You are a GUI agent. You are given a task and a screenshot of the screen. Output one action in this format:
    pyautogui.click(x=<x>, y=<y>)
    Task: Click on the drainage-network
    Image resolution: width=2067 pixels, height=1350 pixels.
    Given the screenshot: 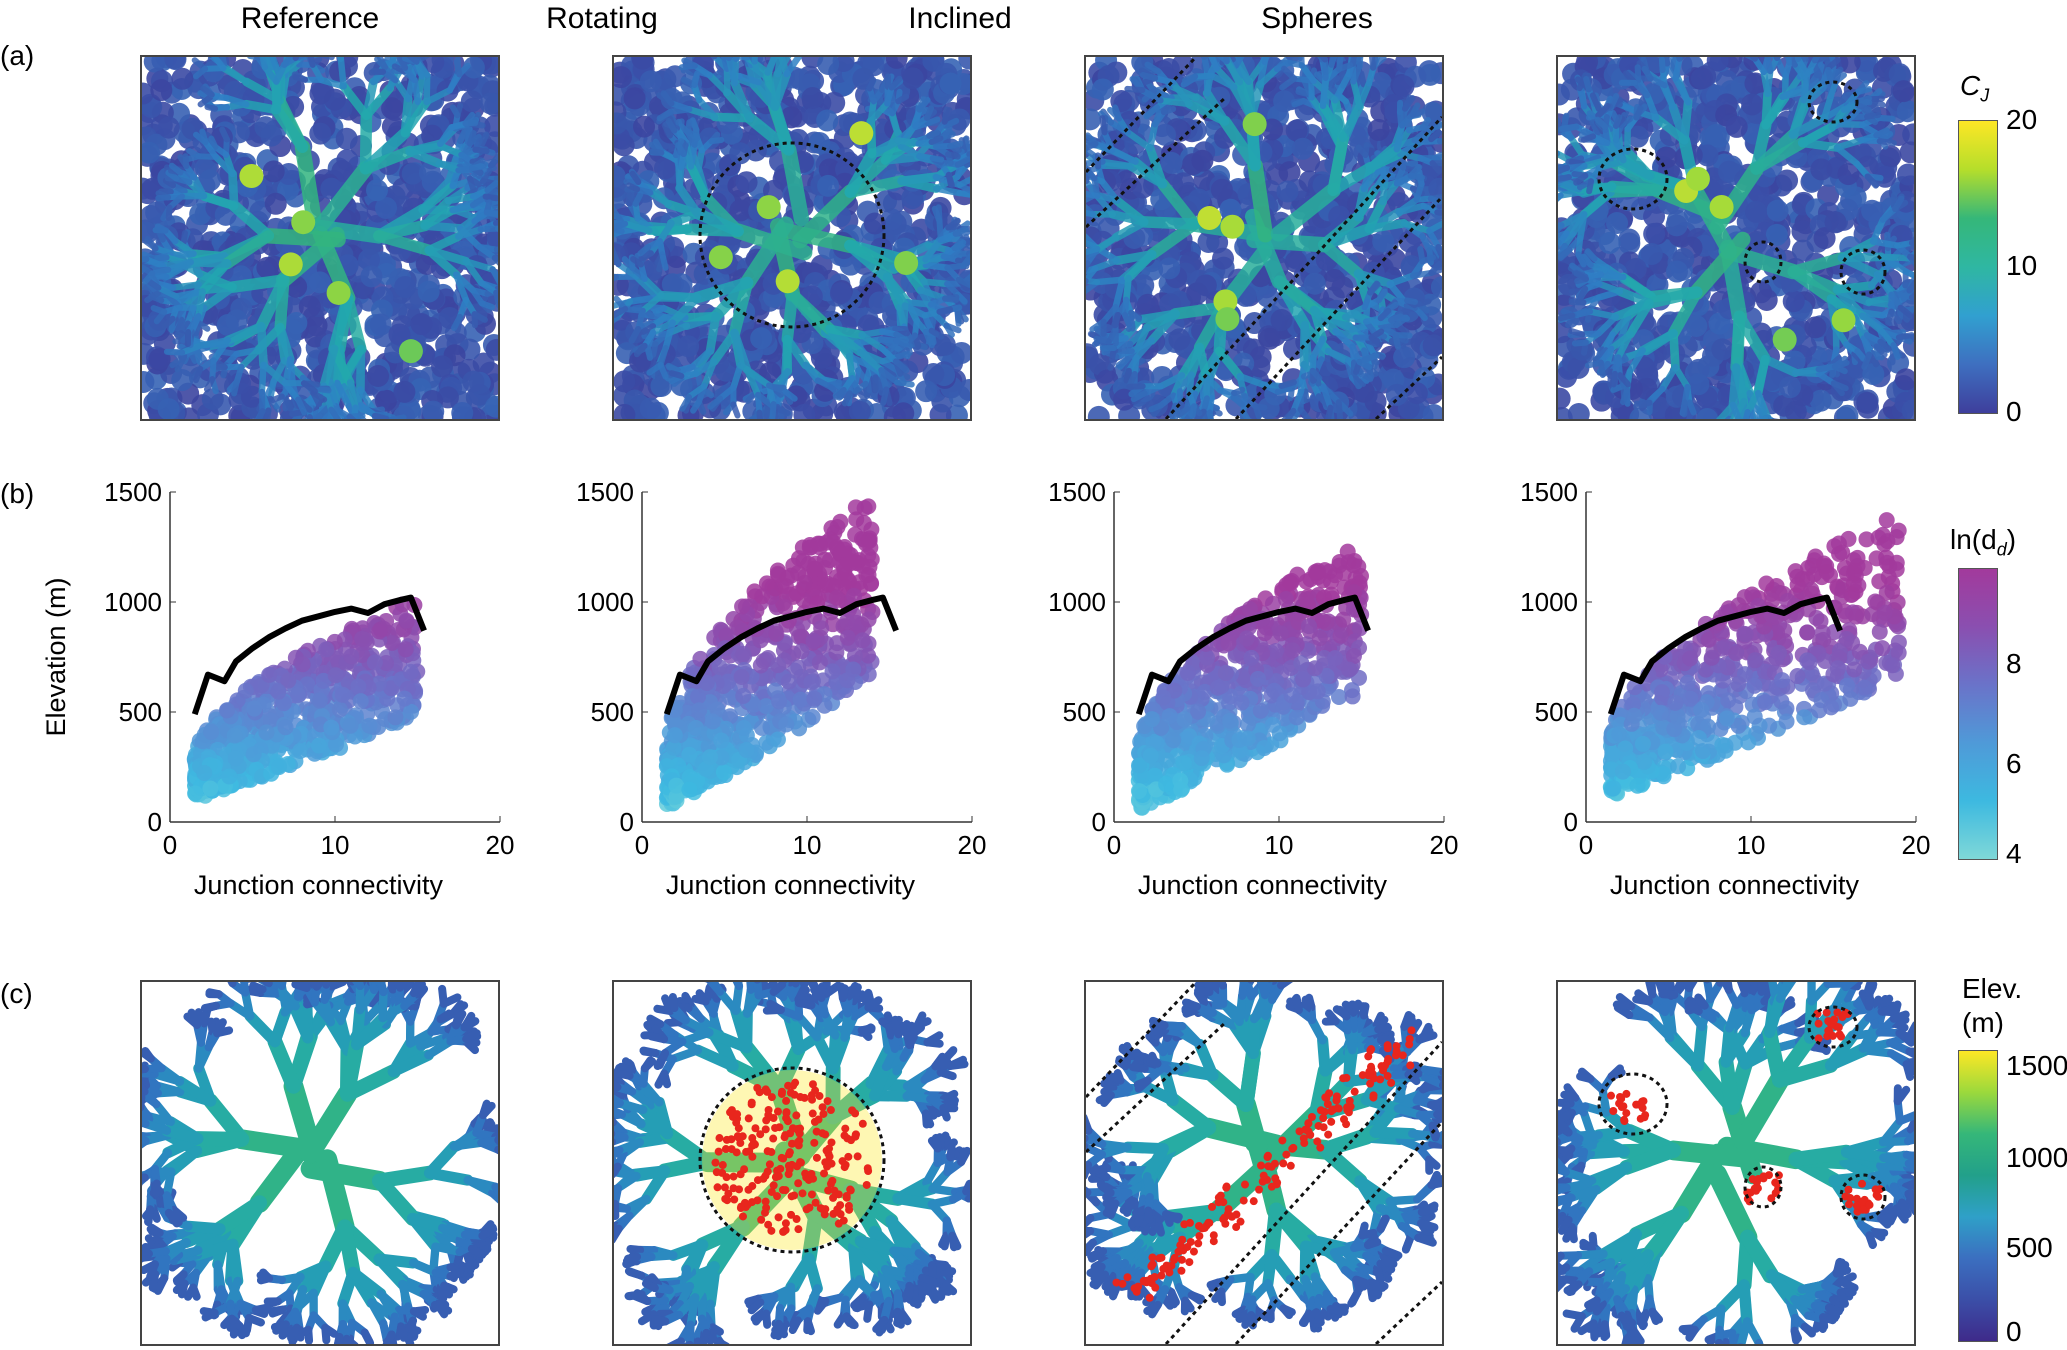 What is the action you would take?
    pyautogui.click(x=320, y=1163)
    